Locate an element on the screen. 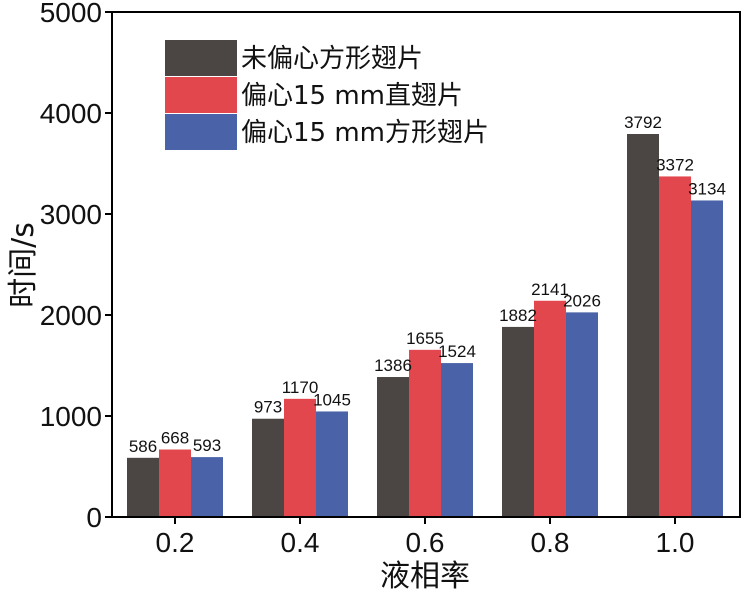  y-axis-title: 时间/s is located at coordinates (23, 265).